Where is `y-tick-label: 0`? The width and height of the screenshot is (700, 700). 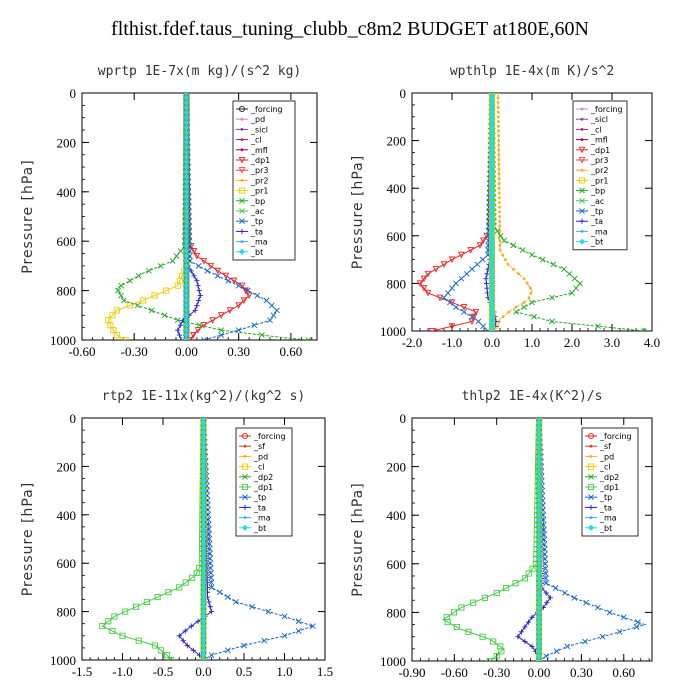
y-tick-label: 0 is located at coordinates (73, 418).